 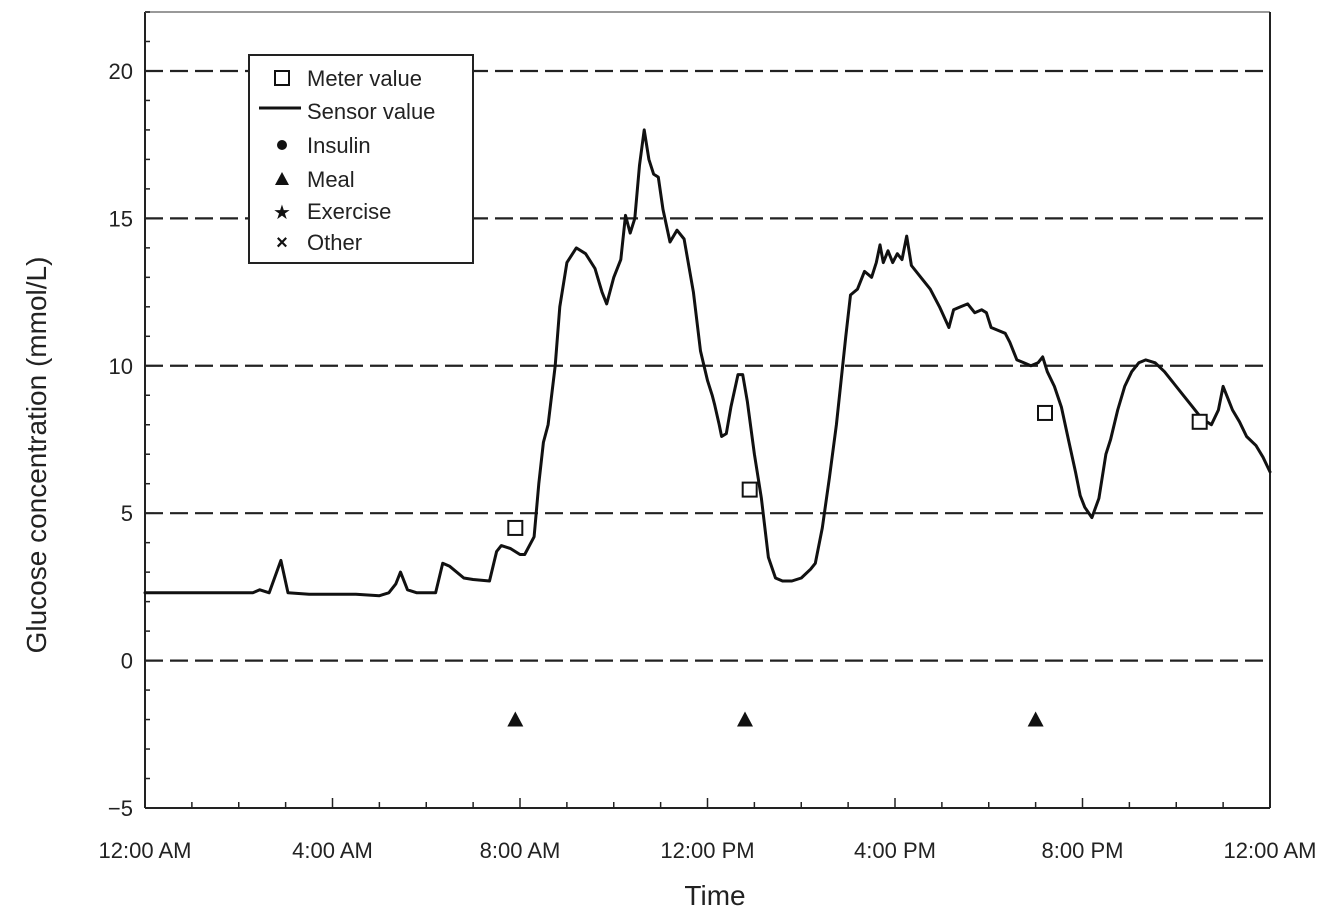 I want to click on y-tick-label: 5, so click(x=127, y=513).